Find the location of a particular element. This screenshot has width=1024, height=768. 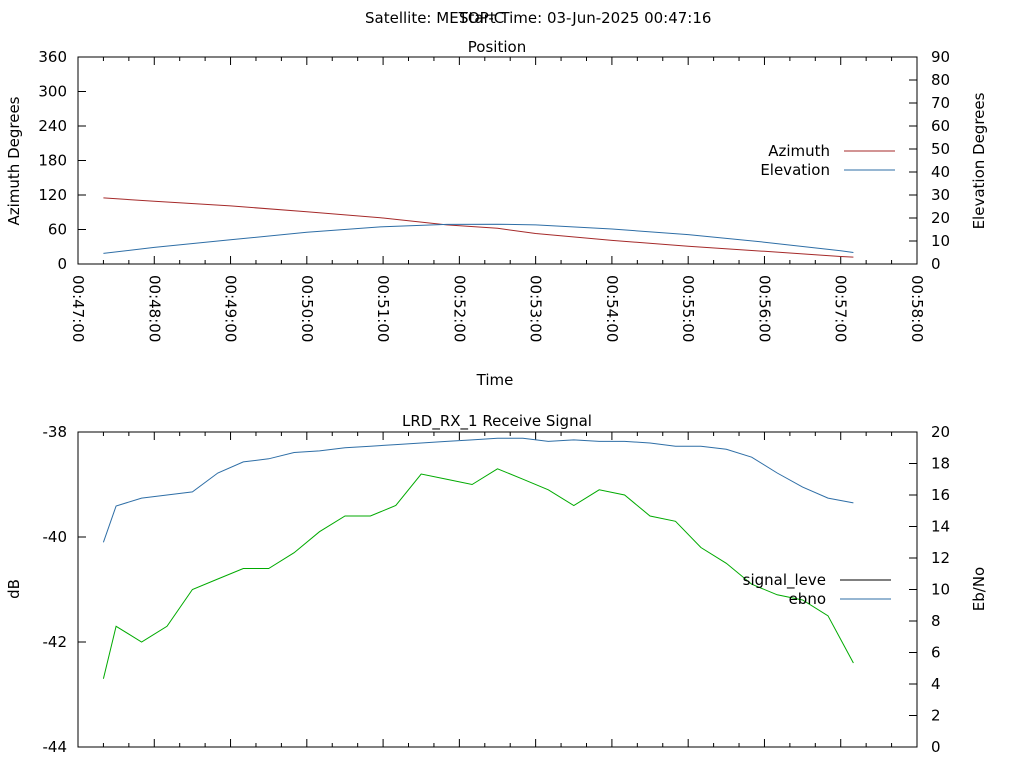

db-axis-label: dB is located at coordinates (14, 589).